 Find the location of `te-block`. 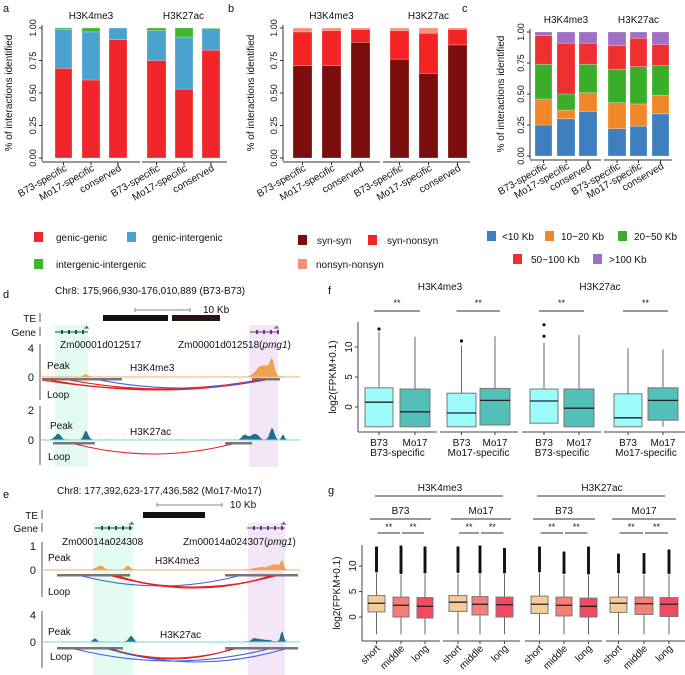

te-block is located at coordinates (174, 515).